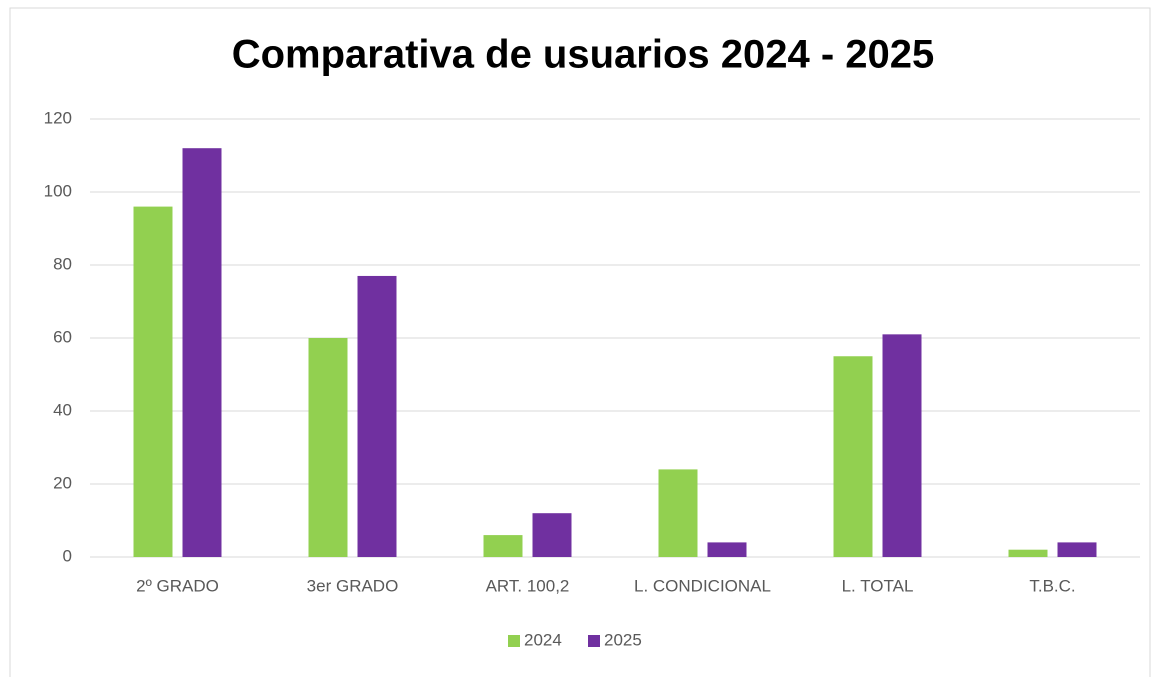 This screenshot has height=677, width=1153. Describe the element at coordinates (62, 482) in the screenshot. I see `y-tick-label: 20` at that location.